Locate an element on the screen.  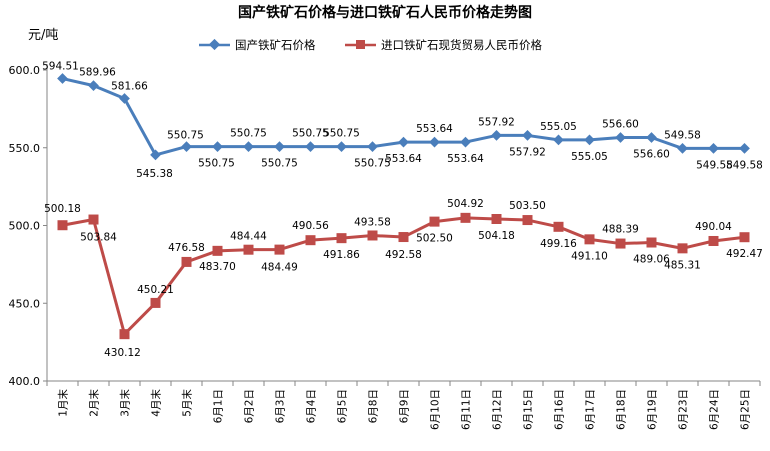
legend-item-domestic: 国产铁矿石价格 is located at coordinates (257, 45).